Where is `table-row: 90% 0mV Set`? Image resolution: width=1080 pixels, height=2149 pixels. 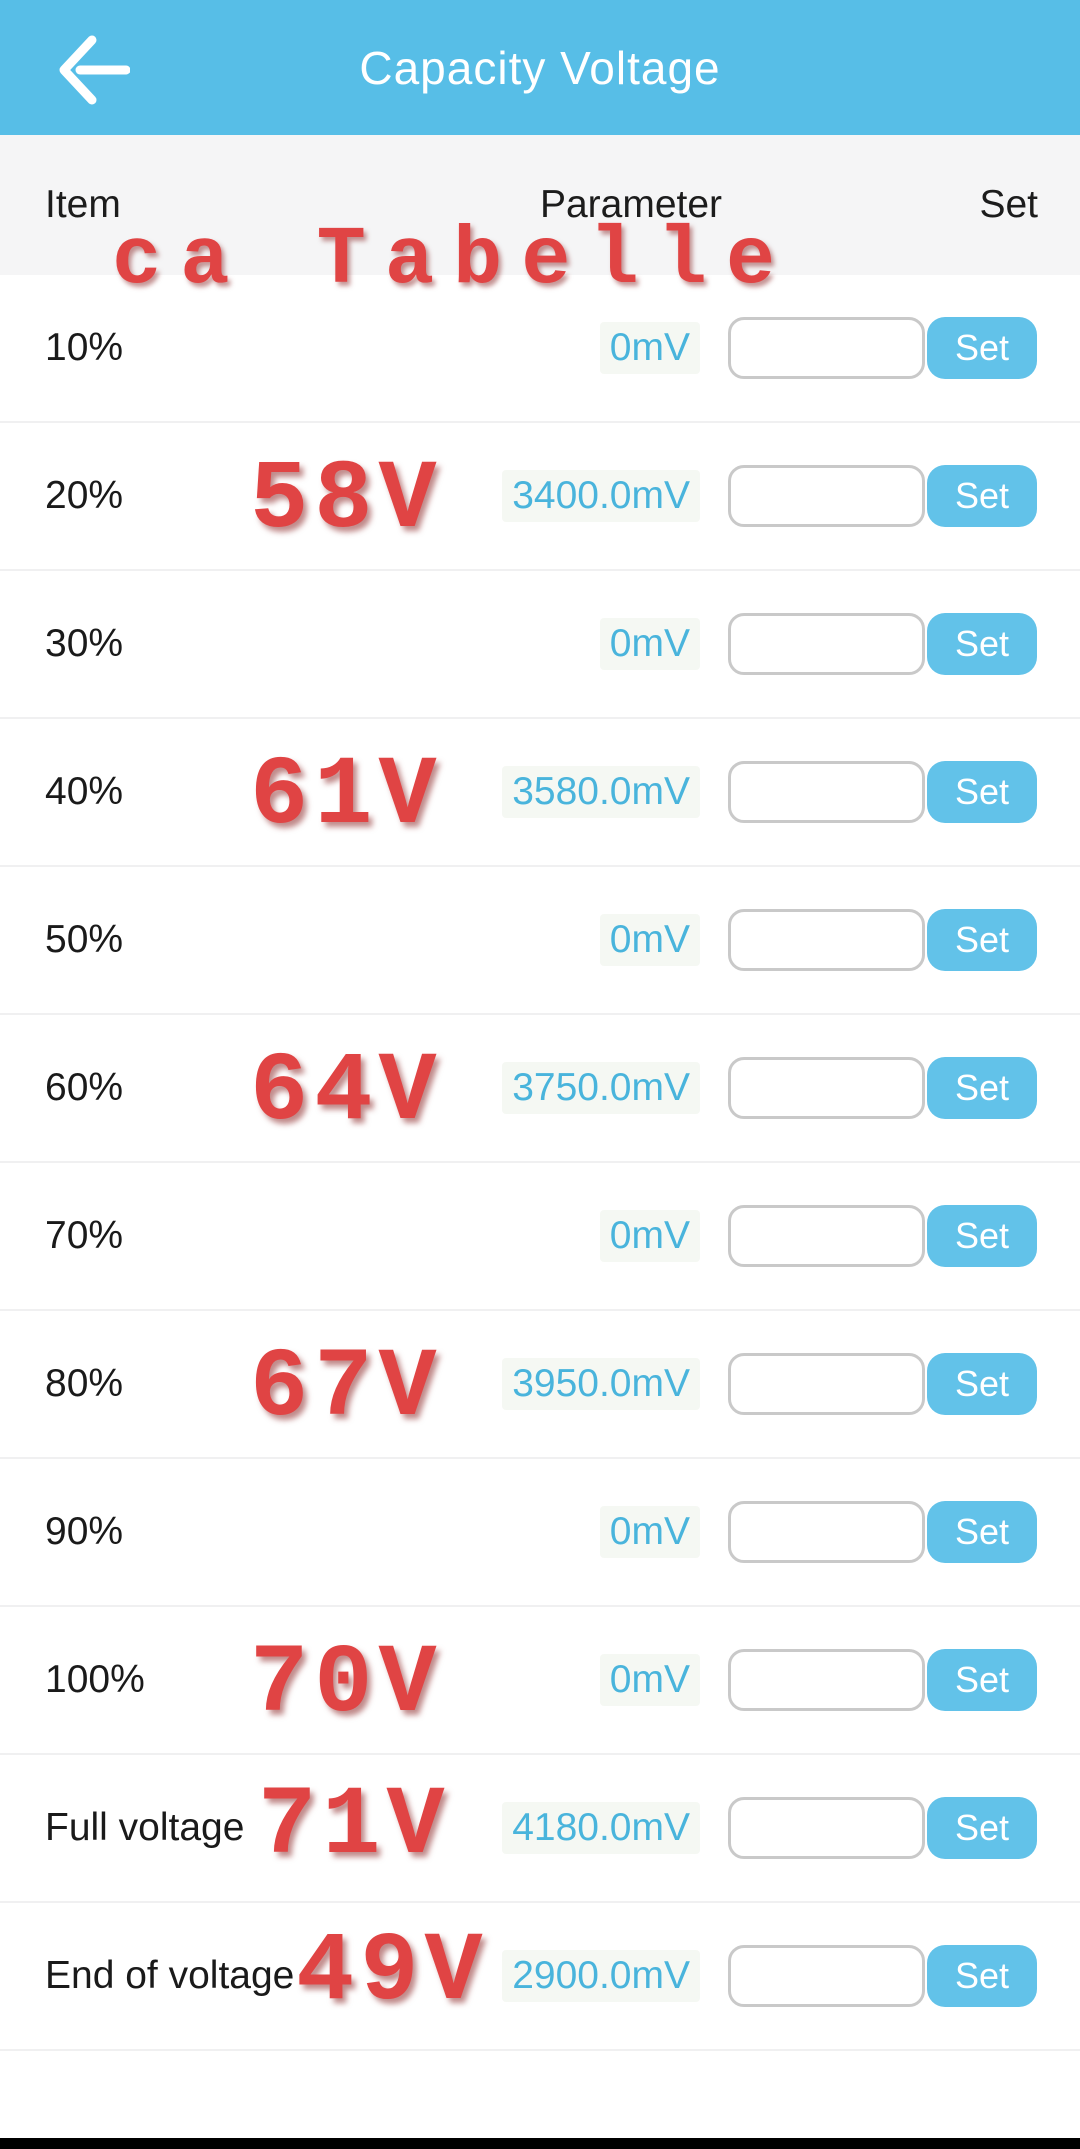 table-row: 90% 0mV Set is located at coordinates (540, 1533).